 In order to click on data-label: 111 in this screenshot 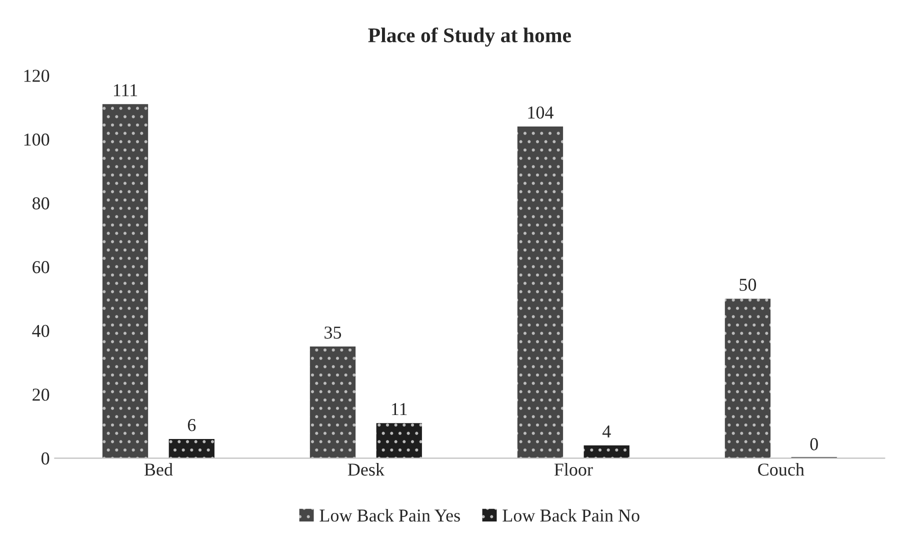, I will do `click(126, 90)`.